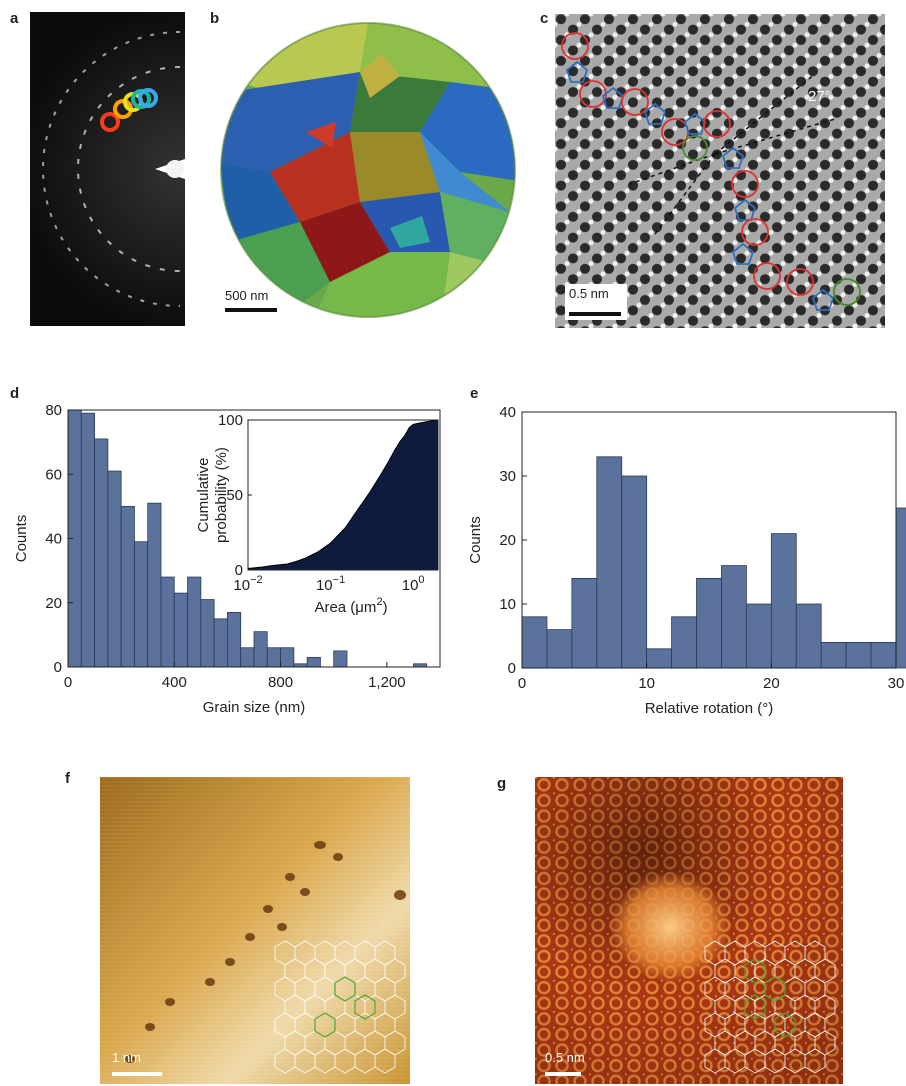 This screenshot has width=906, height=1086. Describe the element at coordinates (475, 540) in the screenshot. I see `e-ylabel: Counts` at that location.